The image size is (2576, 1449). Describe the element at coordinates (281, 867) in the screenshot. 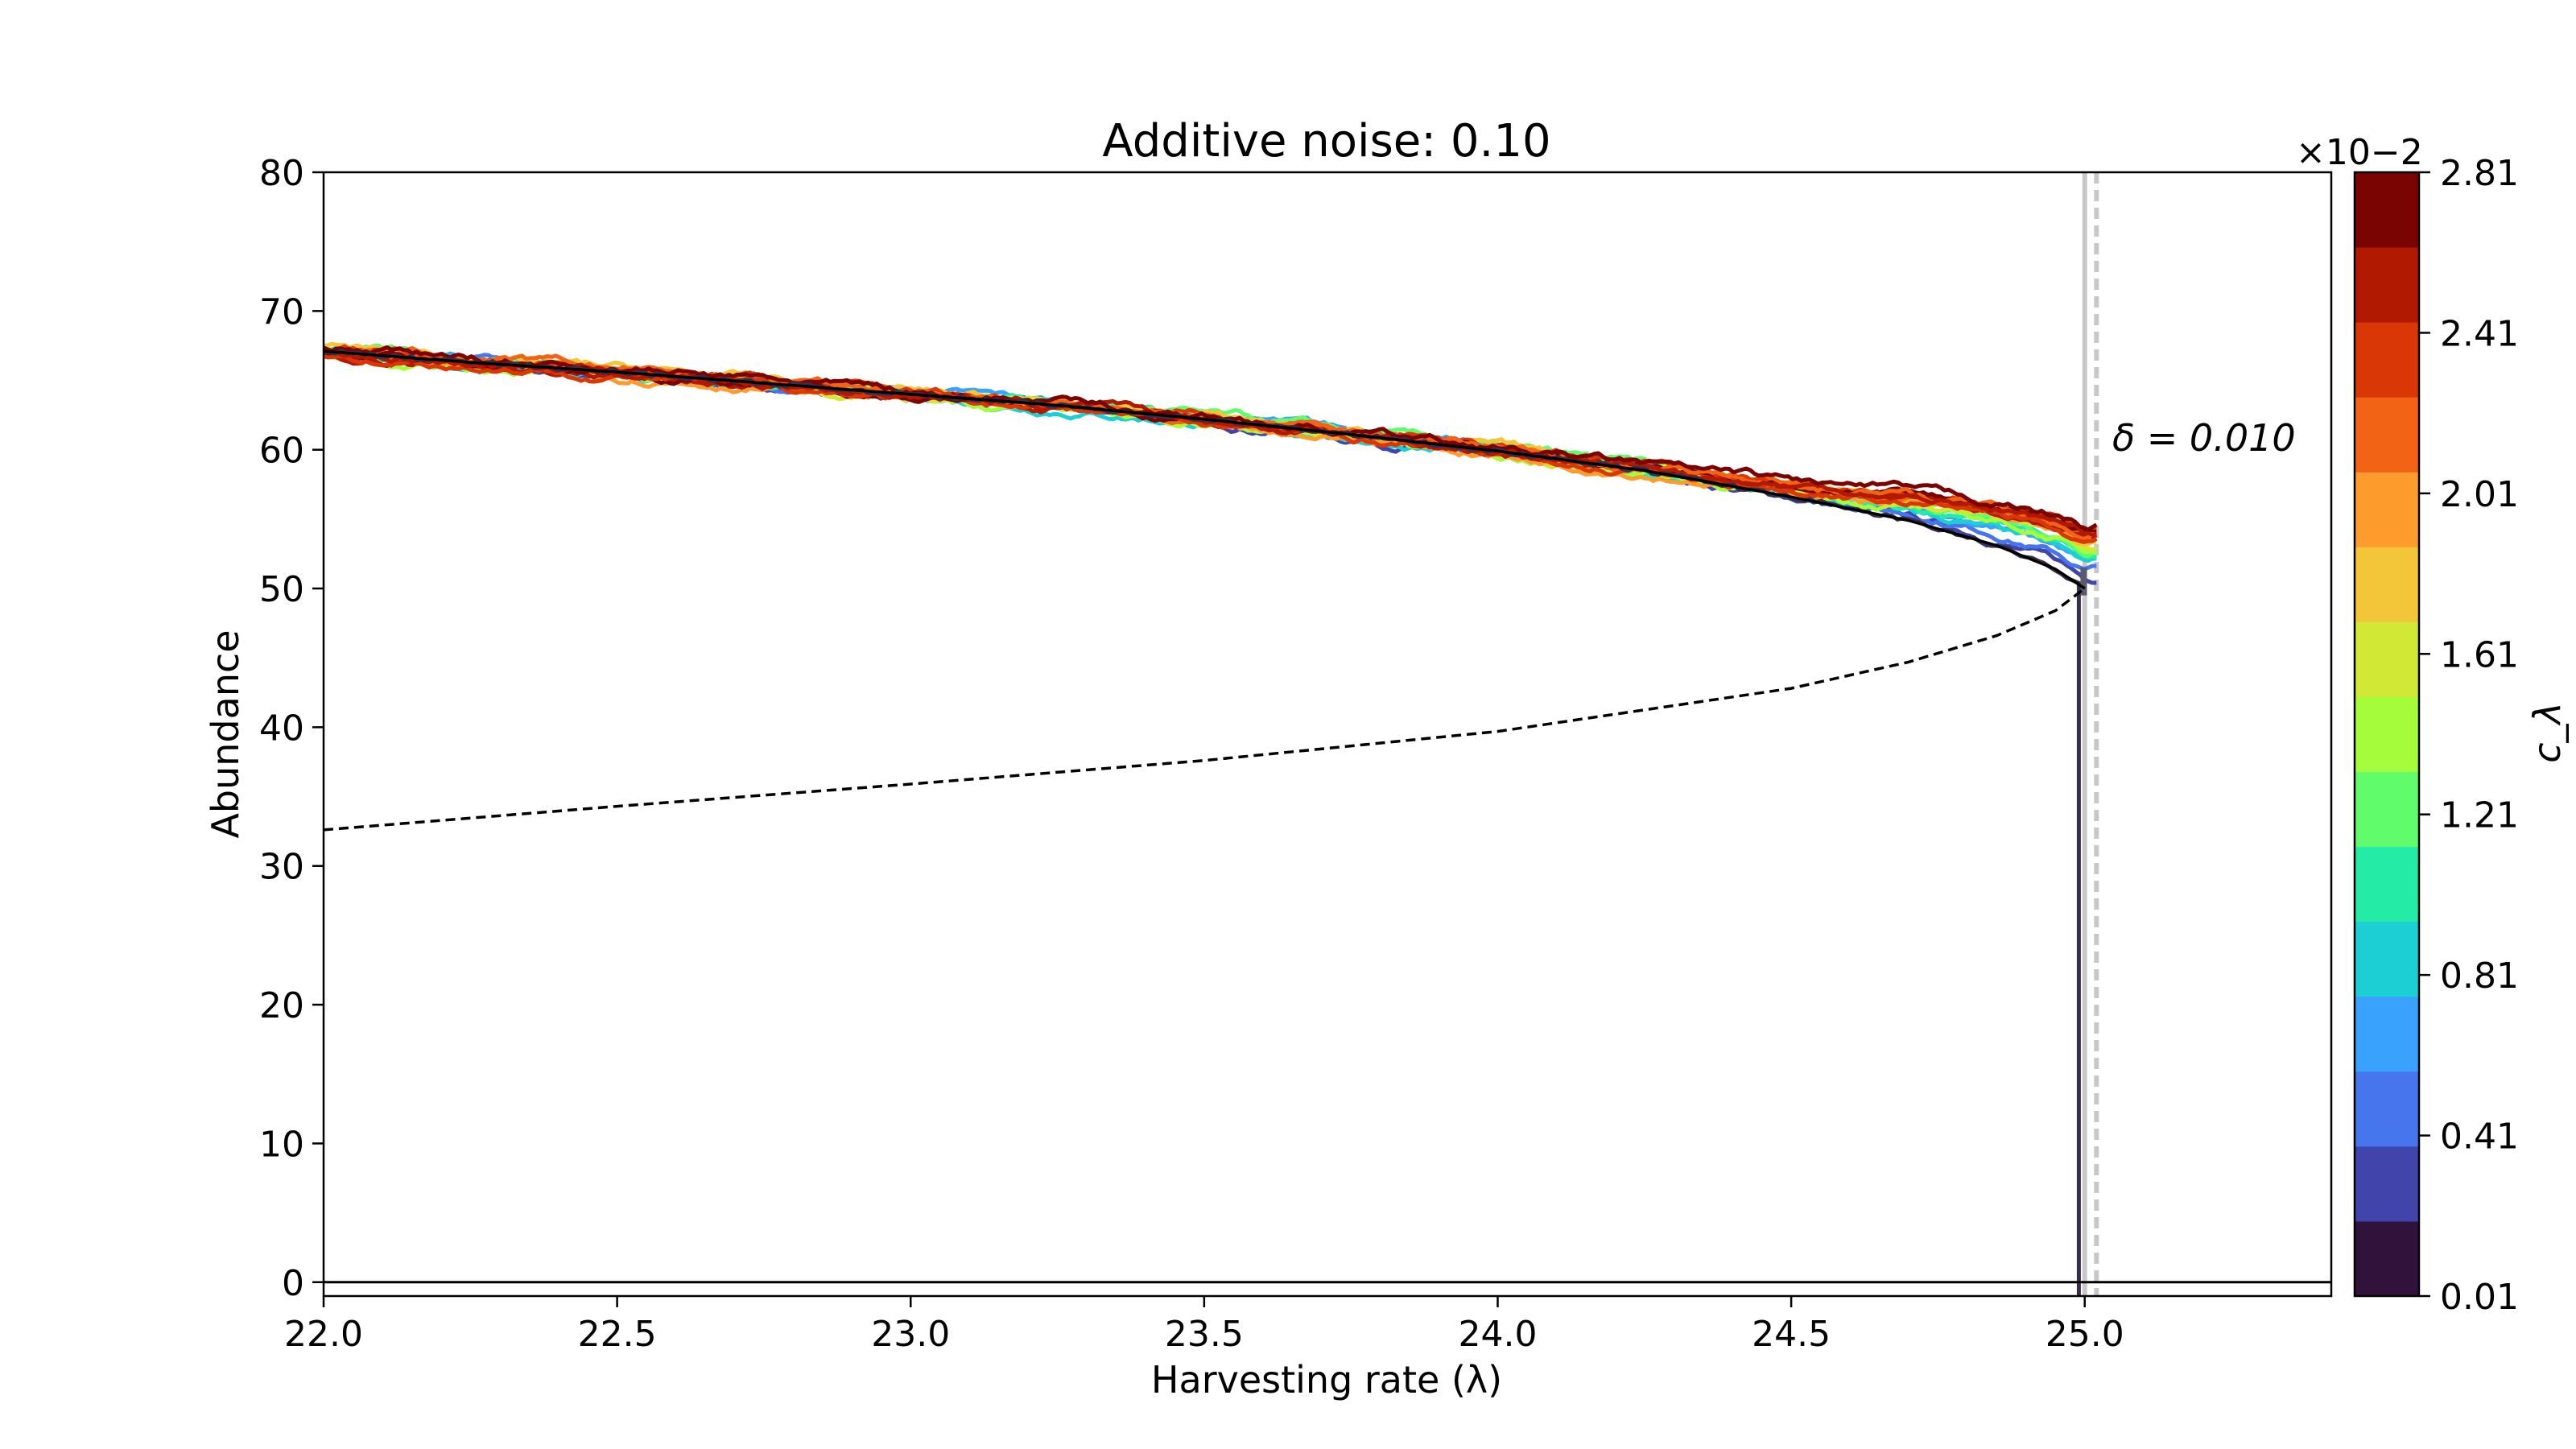

I see `y-tick-label: 30` at that location.